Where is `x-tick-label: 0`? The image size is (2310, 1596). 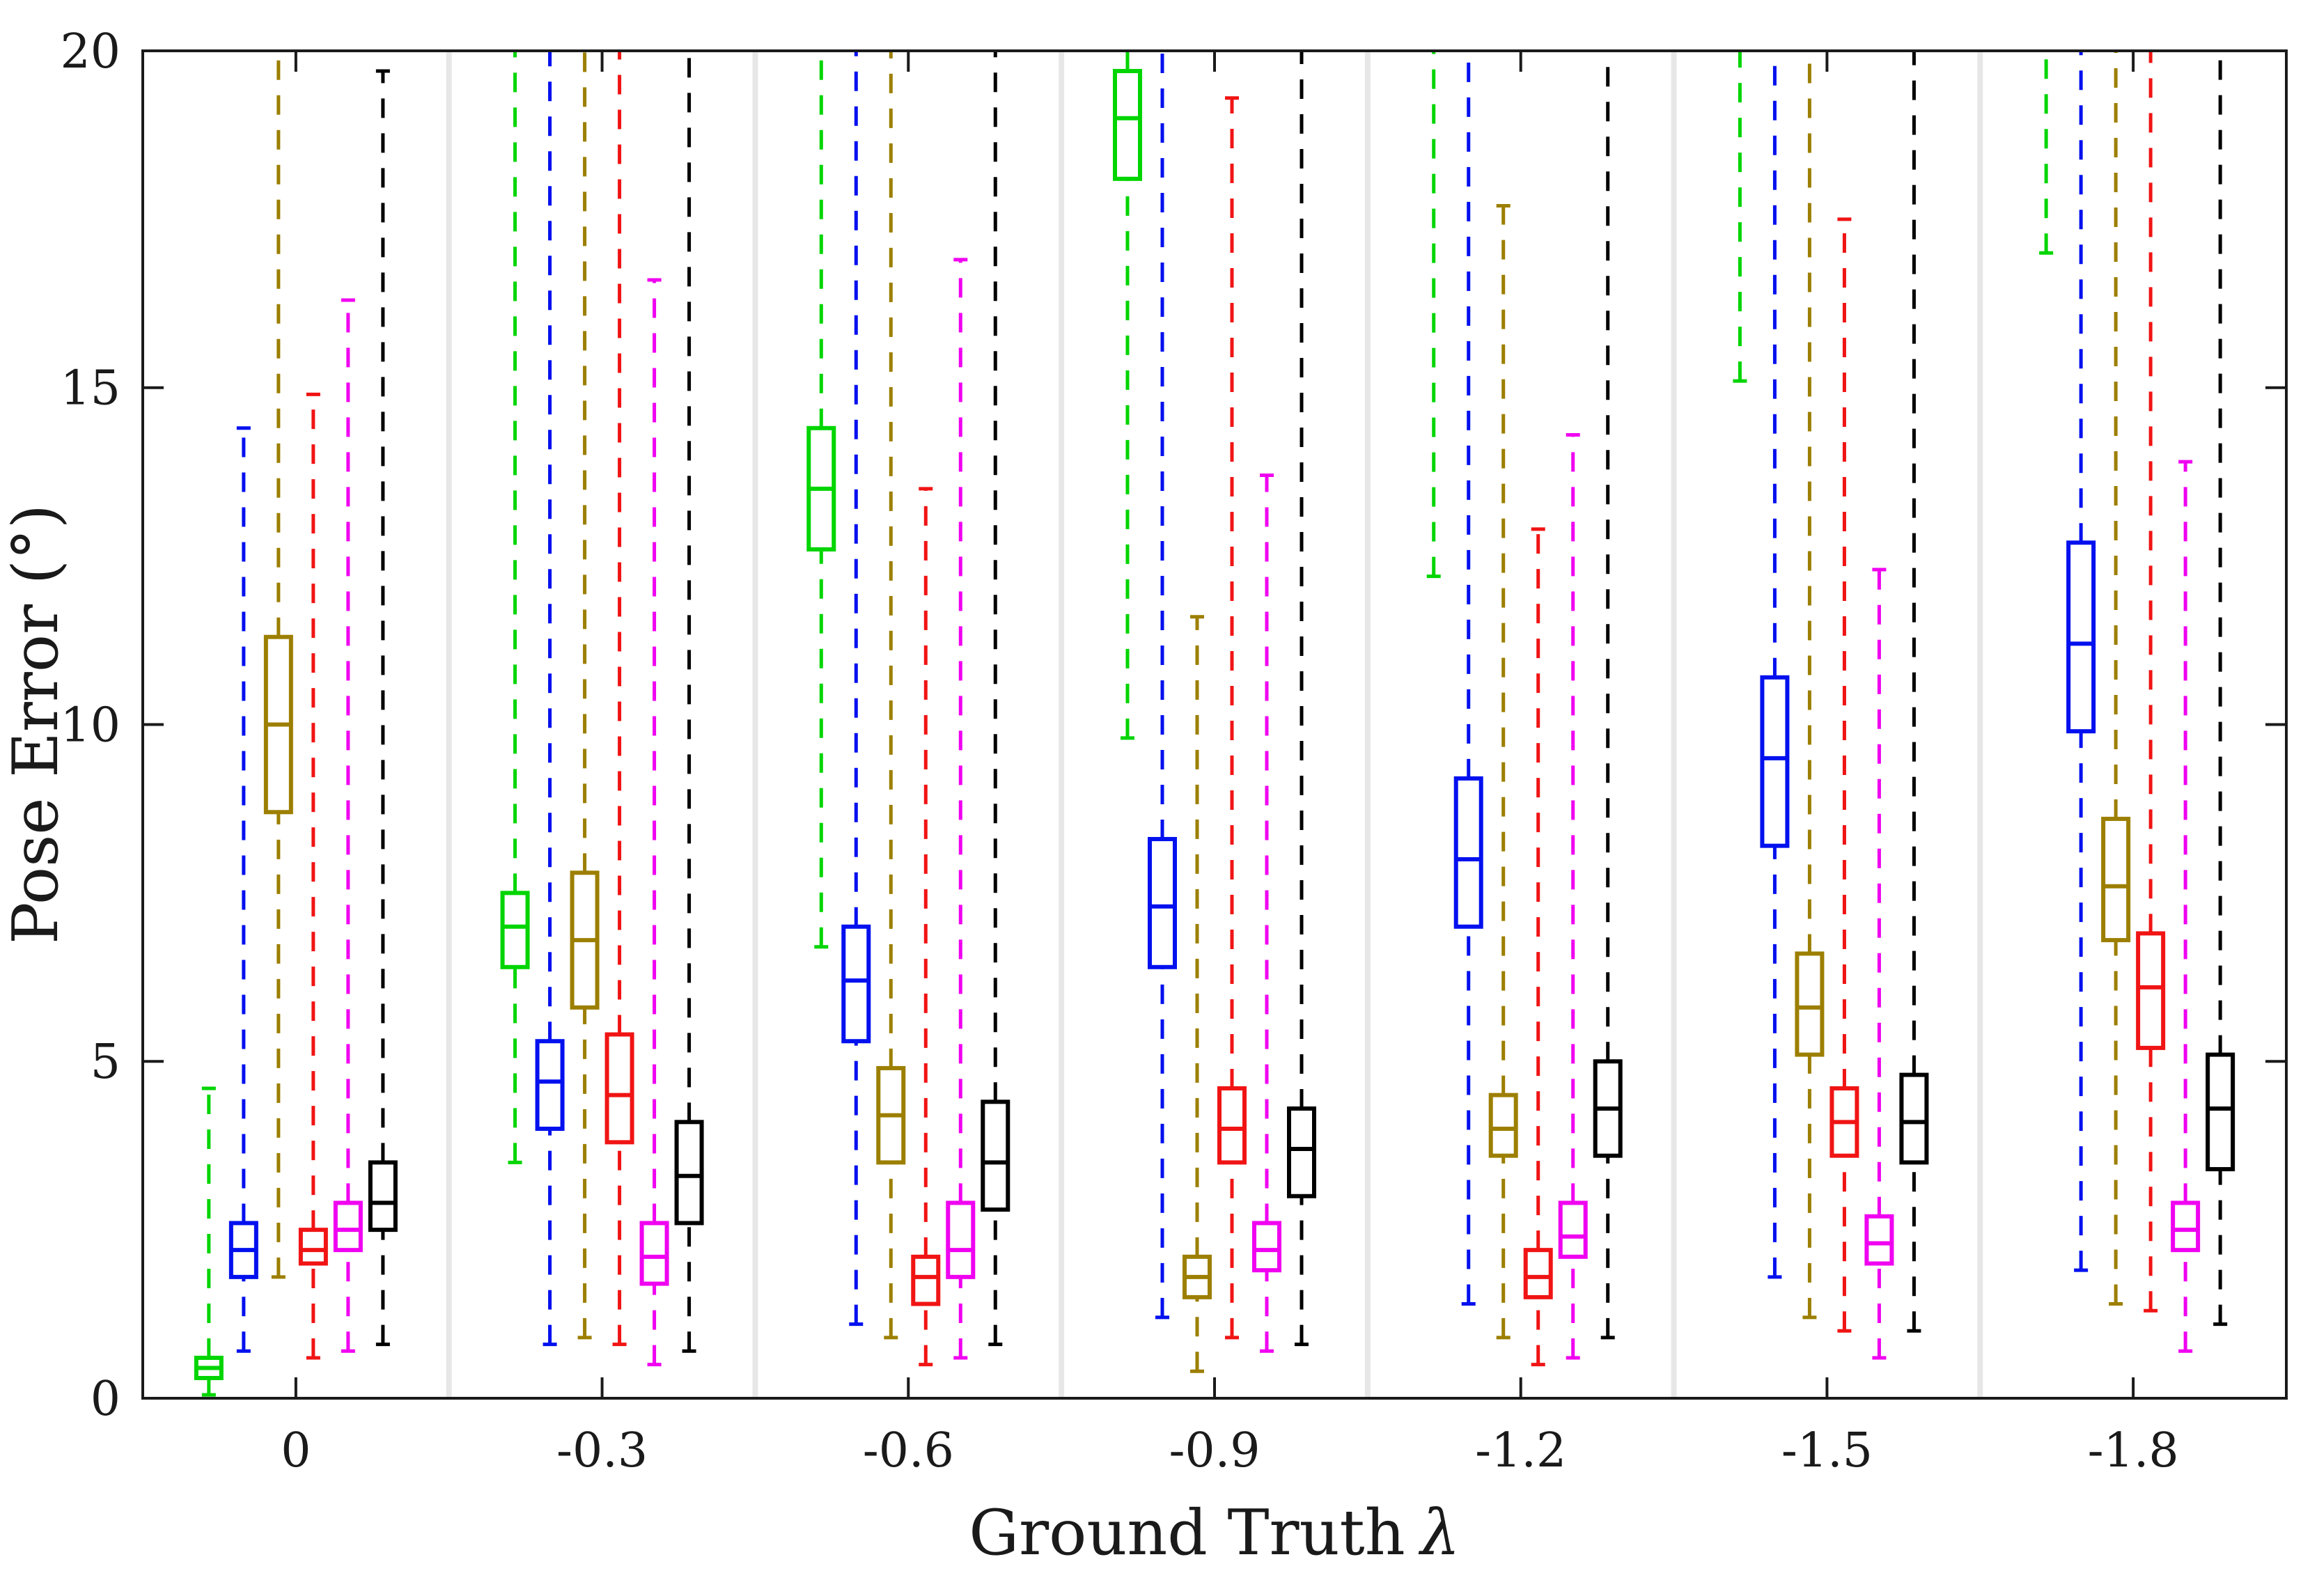 x-tick-label: 0 is located at coordinates (296, 1451).